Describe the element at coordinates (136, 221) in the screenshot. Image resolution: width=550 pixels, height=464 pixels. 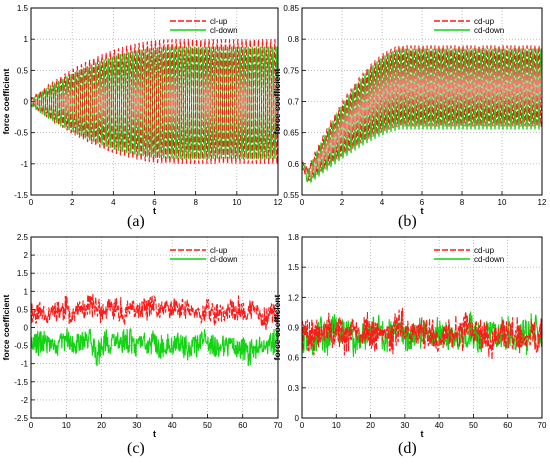
I see `caption-a: (a)` at that location.